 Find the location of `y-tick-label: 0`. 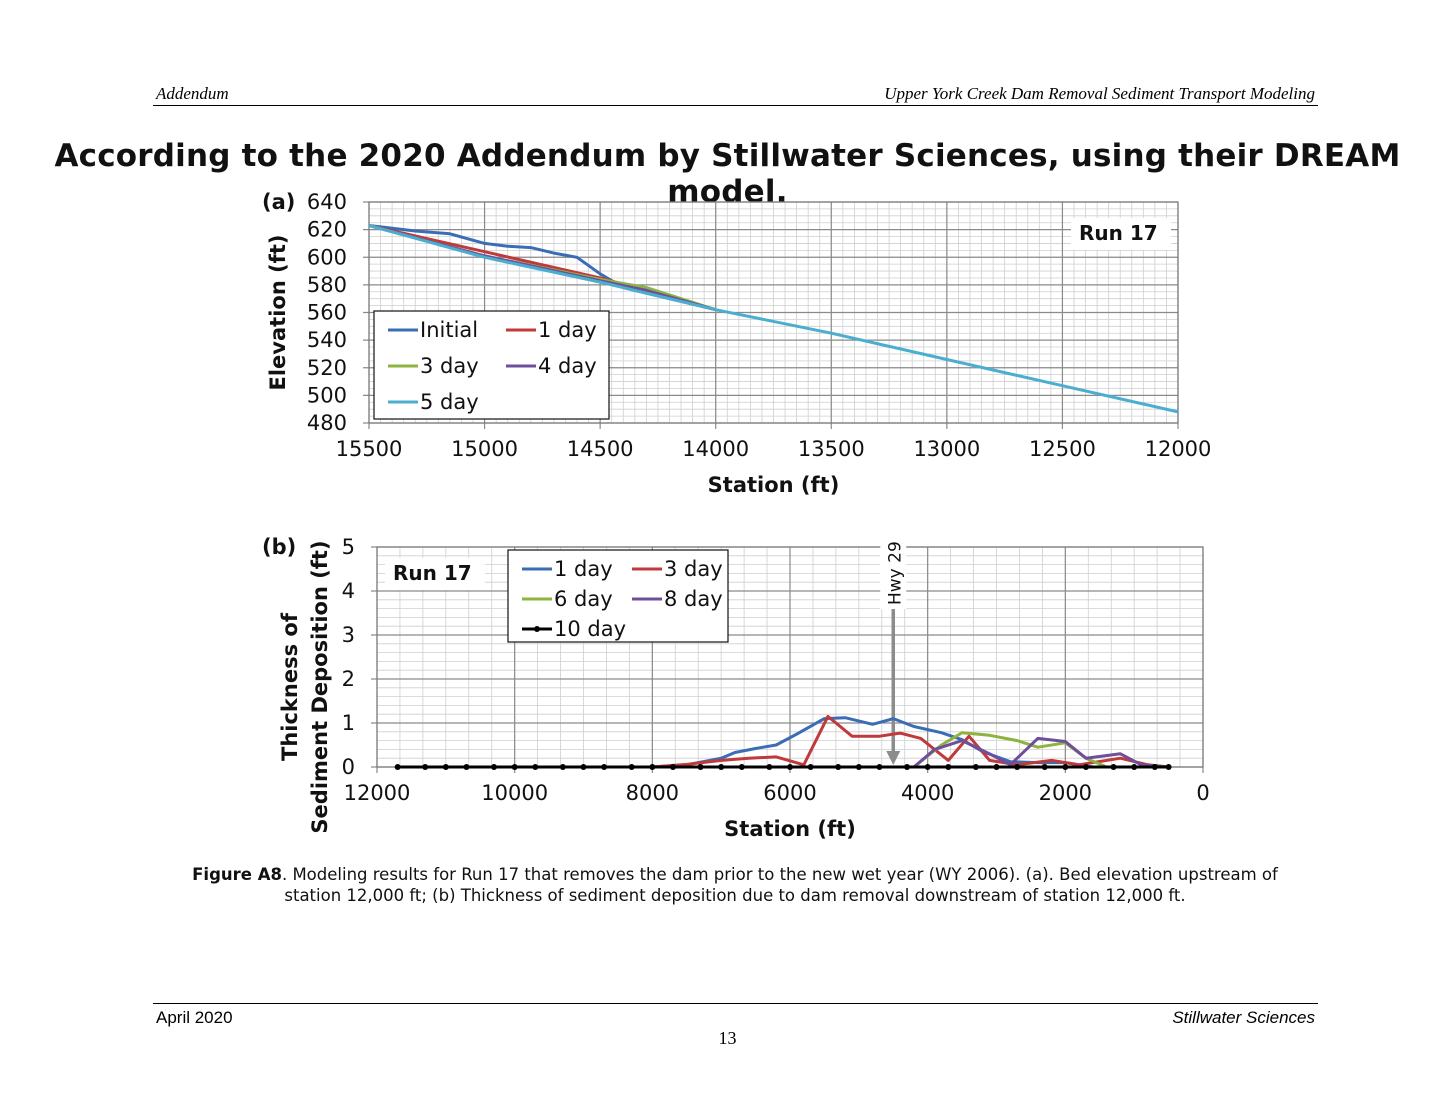

y-tick-label: 0 is located at coordinates (348, 767).